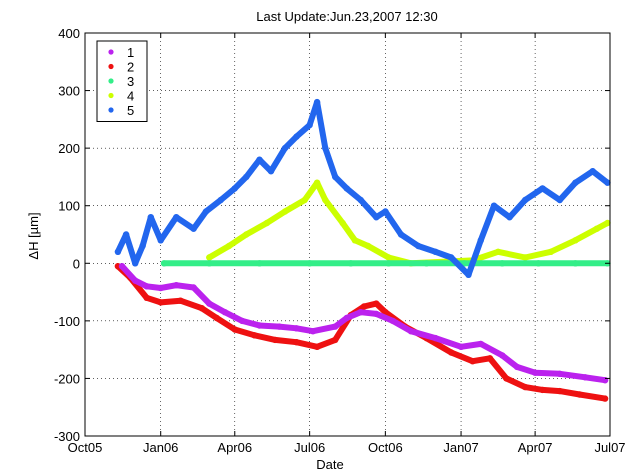  I want to click on y-tick-label: 300, so click(69, 91).